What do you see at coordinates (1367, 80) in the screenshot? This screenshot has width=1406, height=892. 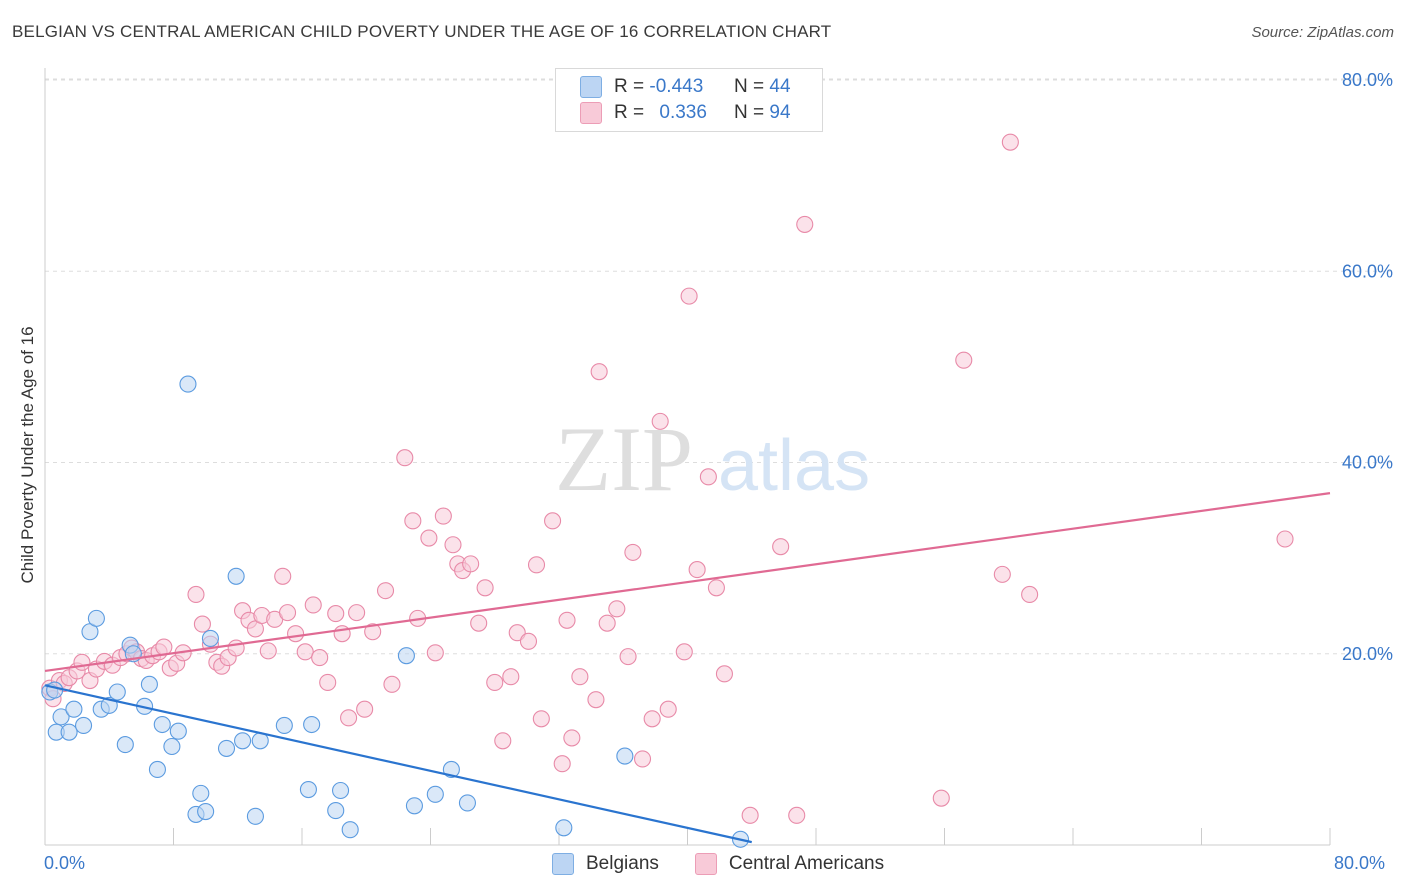 I see `y-tick-label: 80.0%` at bounding box center [1367, 80].